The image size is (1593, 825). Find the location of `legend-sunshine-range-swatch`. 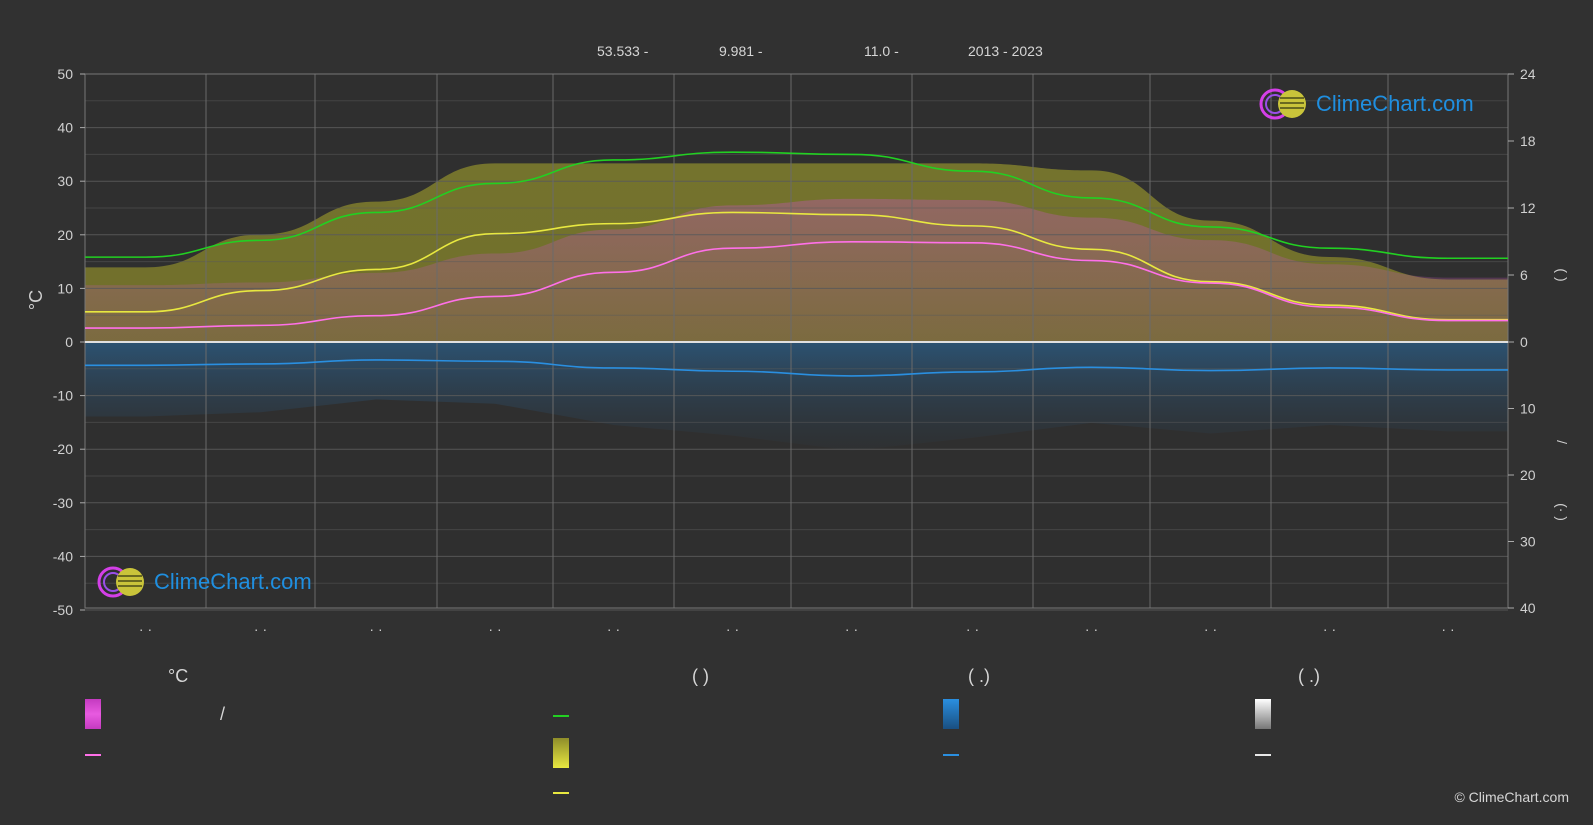

legend-sunshine-range-swatch is located at coordinates (561, 753).